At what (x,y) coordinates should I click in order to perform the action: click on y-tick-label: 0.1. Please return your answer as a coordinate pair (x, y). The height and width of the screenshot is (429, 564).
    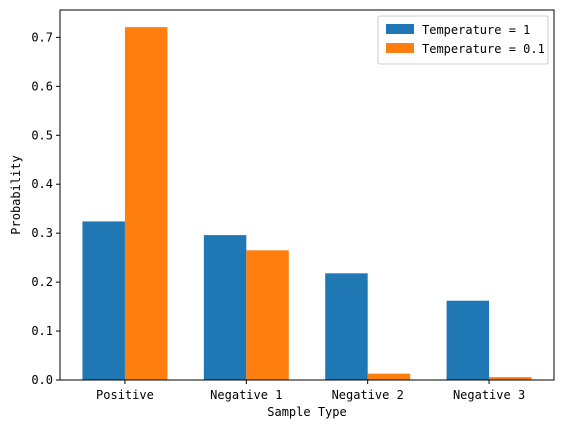
    Looking at the image, I should click on (42, 331).